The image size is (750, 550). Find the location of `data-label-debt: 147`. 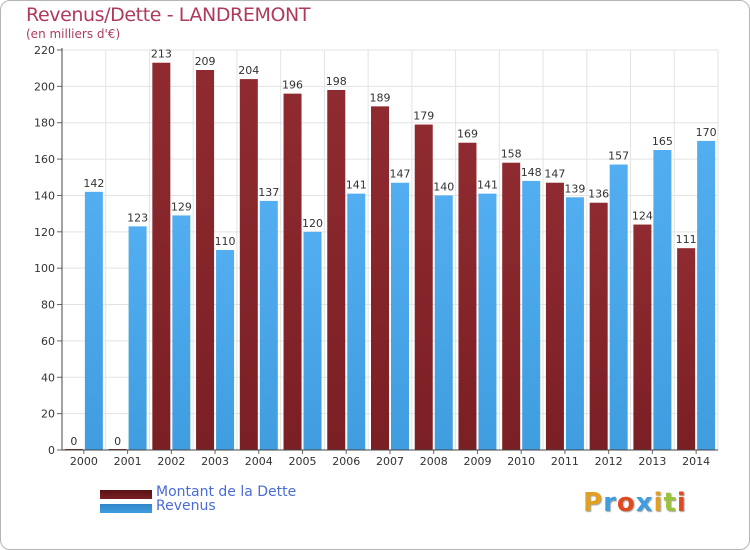

data-label-debt: 147 is located at coordinates (554, 174).